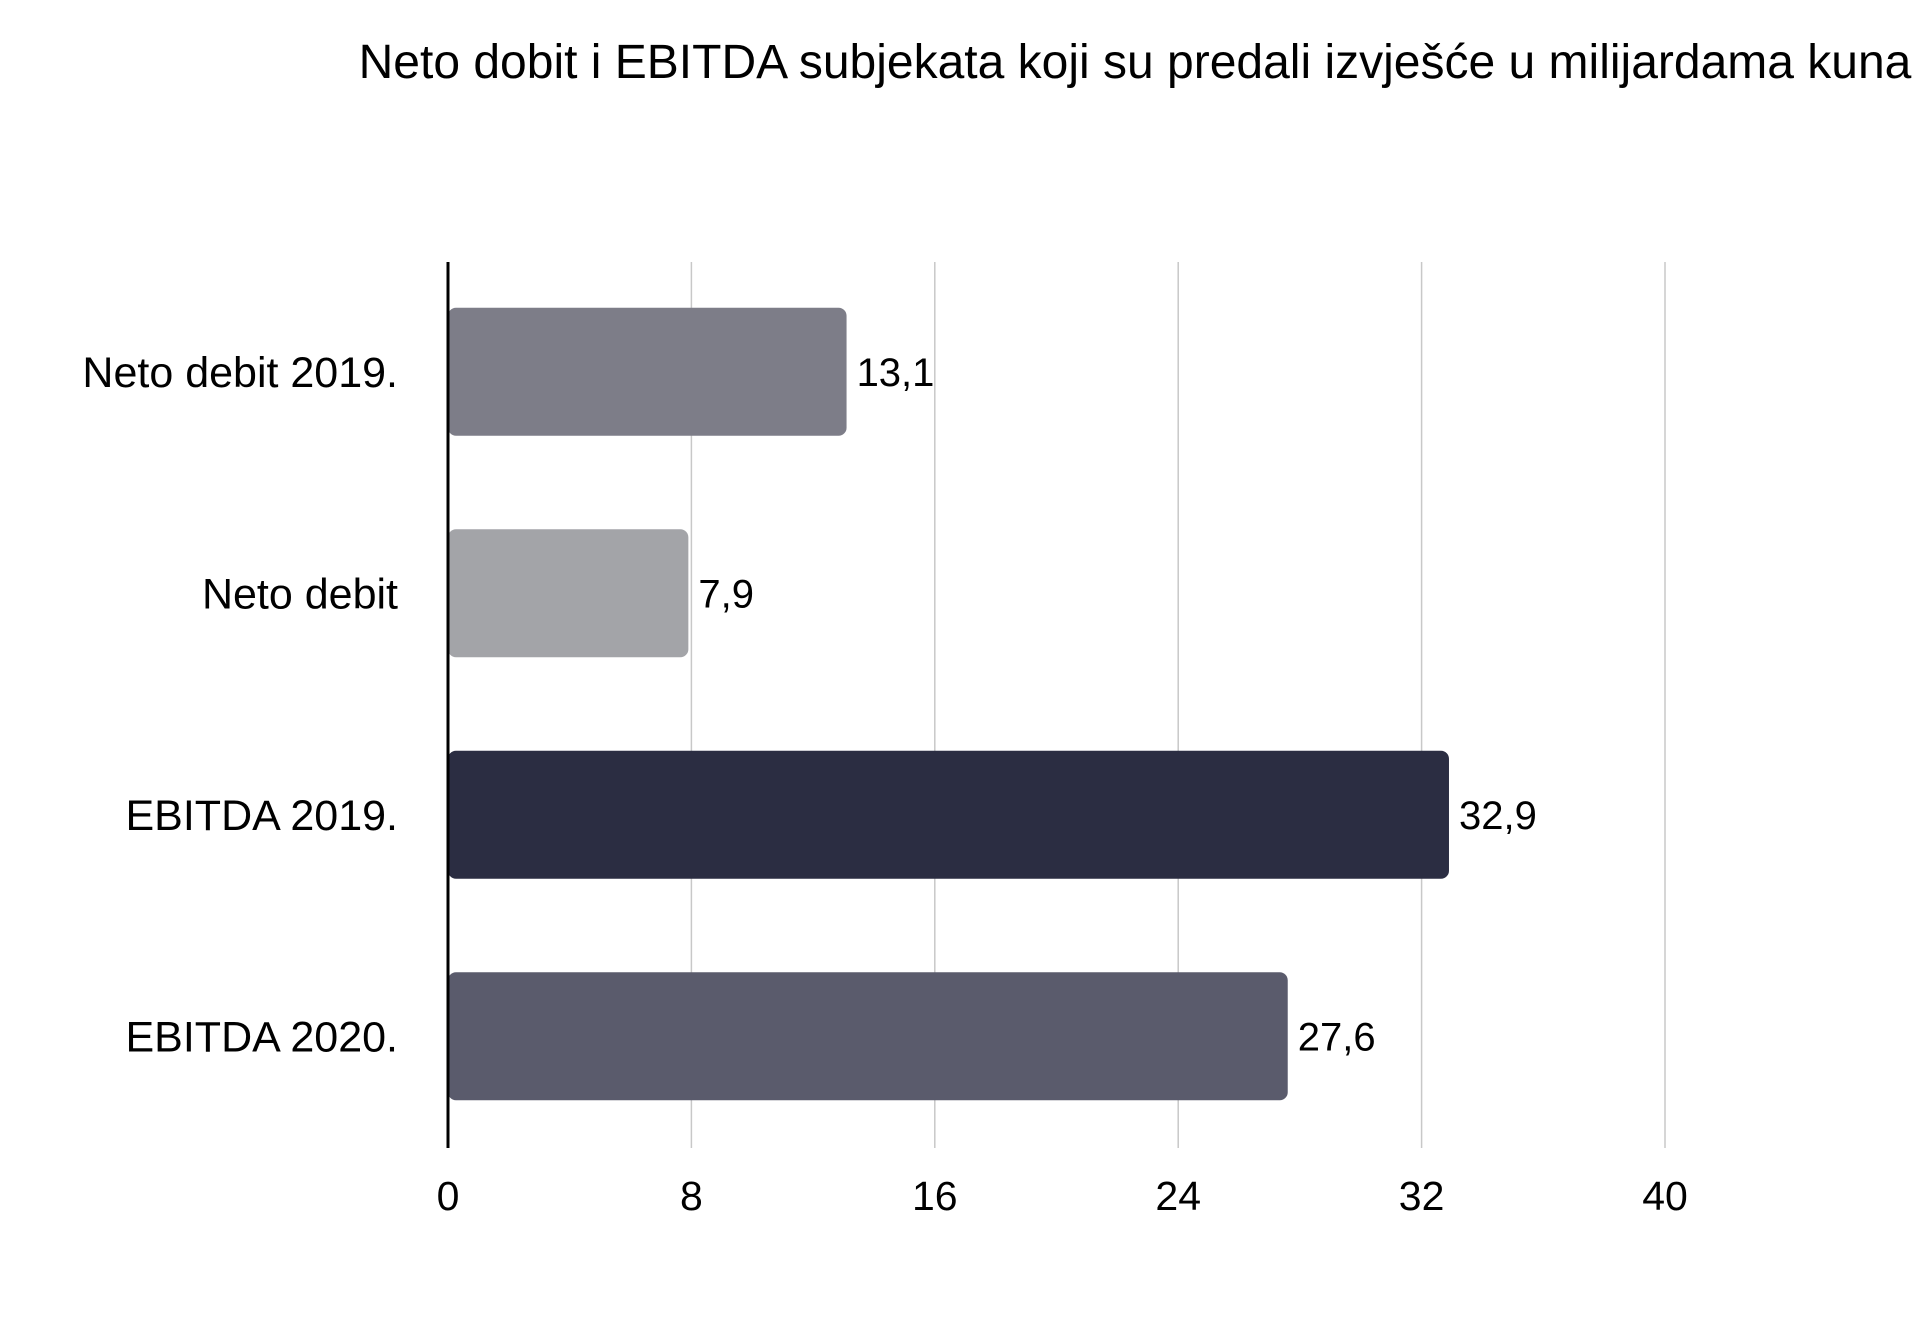  What do you see at coordinates (1498, 816) in the screenshot?
I see `value-label: 32,9` at bounding box center [1498, 816].